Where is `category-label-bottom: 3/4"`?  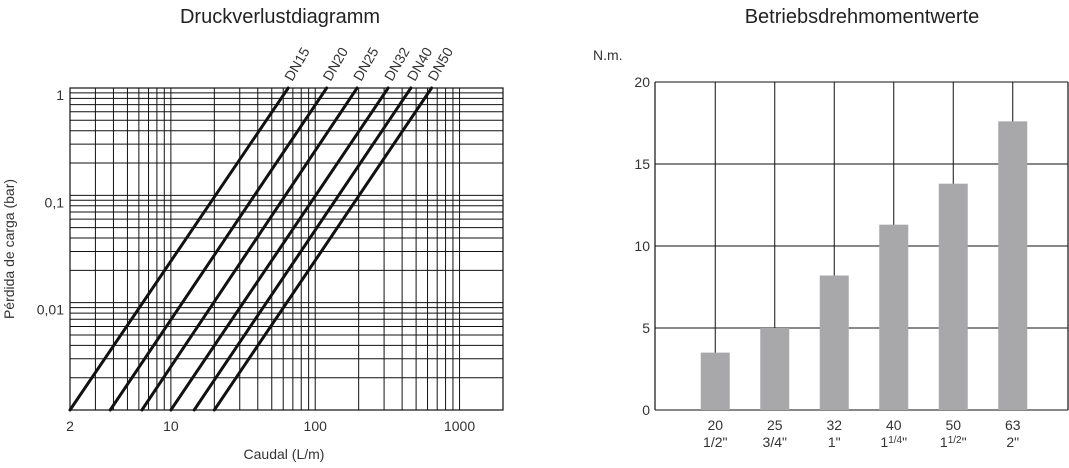 category-label-bottom: 3/4" is located at coordinates (775, 442).